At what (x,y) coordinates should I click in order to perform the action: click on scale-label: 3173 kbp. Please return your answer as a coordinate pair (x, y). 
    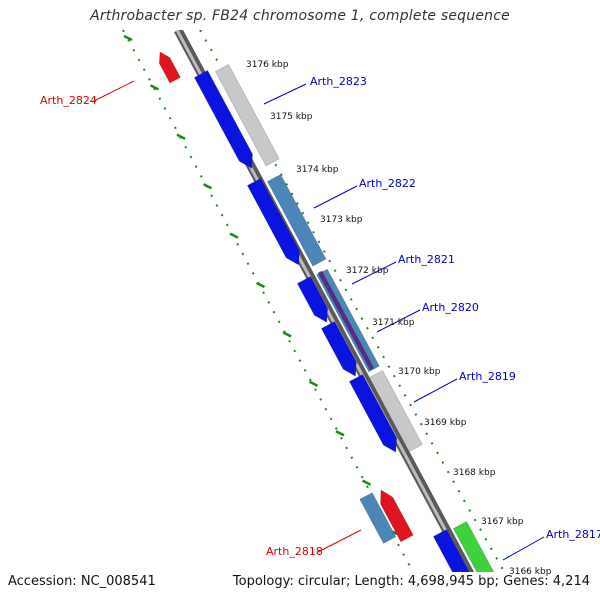
    Looking at the image, I should click on (341, 220).